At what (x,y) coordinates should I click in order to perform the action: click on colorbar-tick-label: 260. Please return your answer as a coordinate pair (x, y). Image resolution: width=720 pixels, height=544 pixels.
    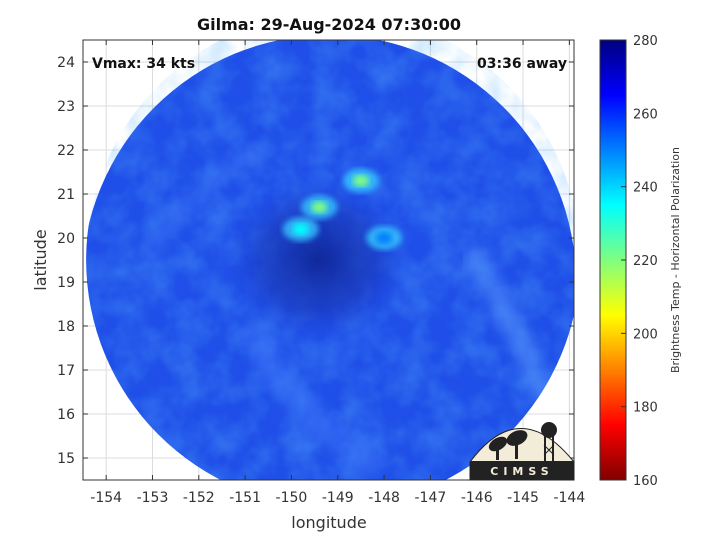
    Looking at the image, I should click on (645, 114).